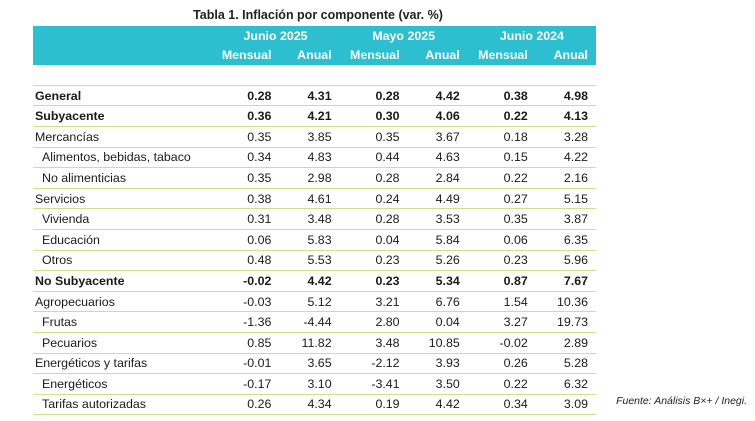 This screenshot has width=755, height=421. What do you see at coordinates (122, 178) in the screenshot?
I see `row-label: No alimenticias` at bounding box center [122, 178].